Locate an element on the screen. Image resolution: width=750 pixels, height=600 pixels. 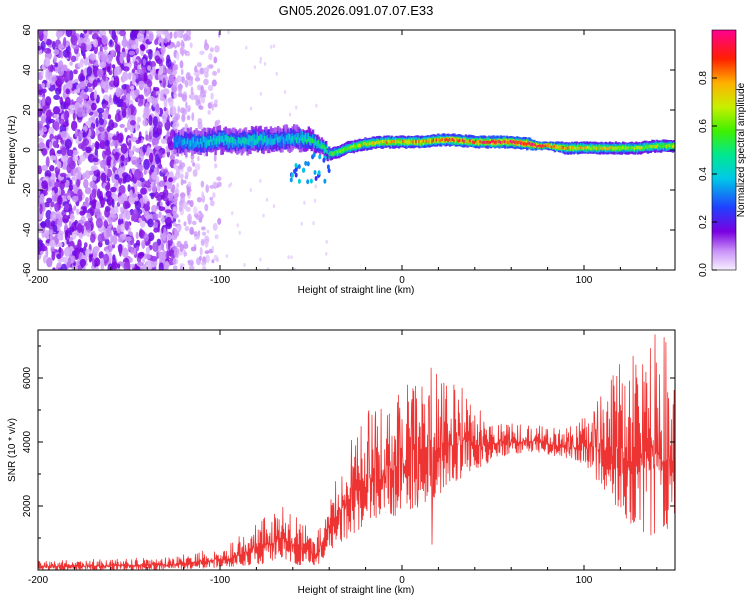
colorbar-label: Normalized spectral amplitude is located at coordinates (741, 149).